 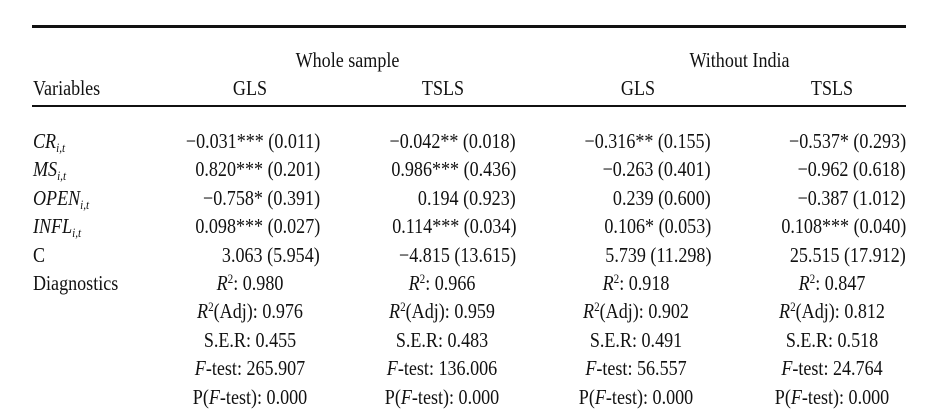 I want to click on r2-cell: R2: 0.980, so click(x=250, y=283).